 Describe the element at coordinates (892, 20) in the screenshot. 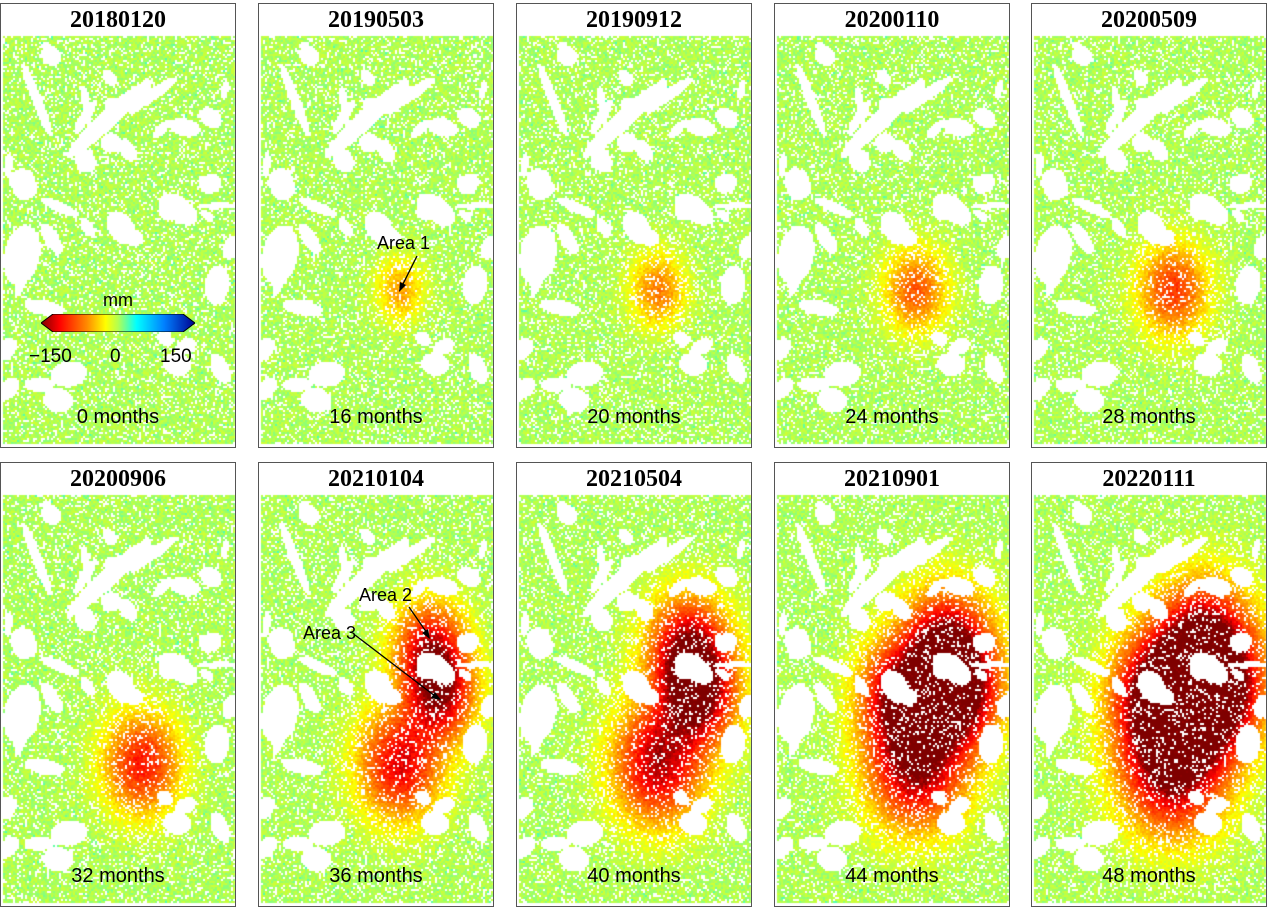

I see `panel-date: 20200110` at that location.